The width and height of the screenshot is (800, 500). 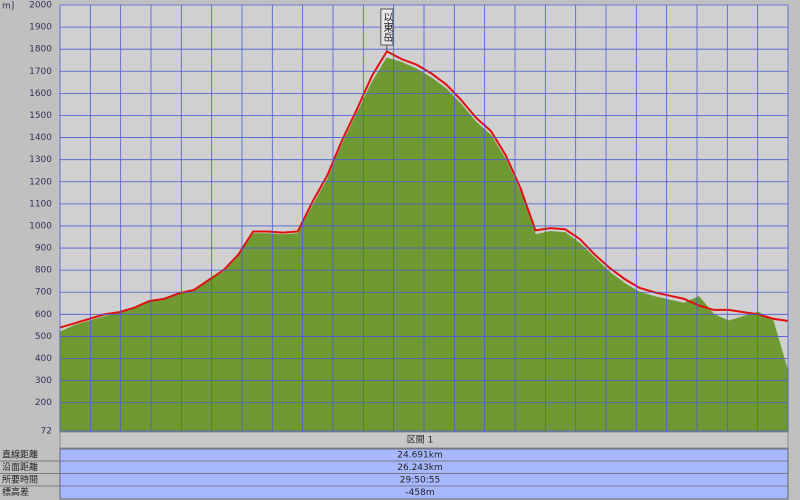 I want to click on y-tick-label: 200, so click(x=43, y=403).